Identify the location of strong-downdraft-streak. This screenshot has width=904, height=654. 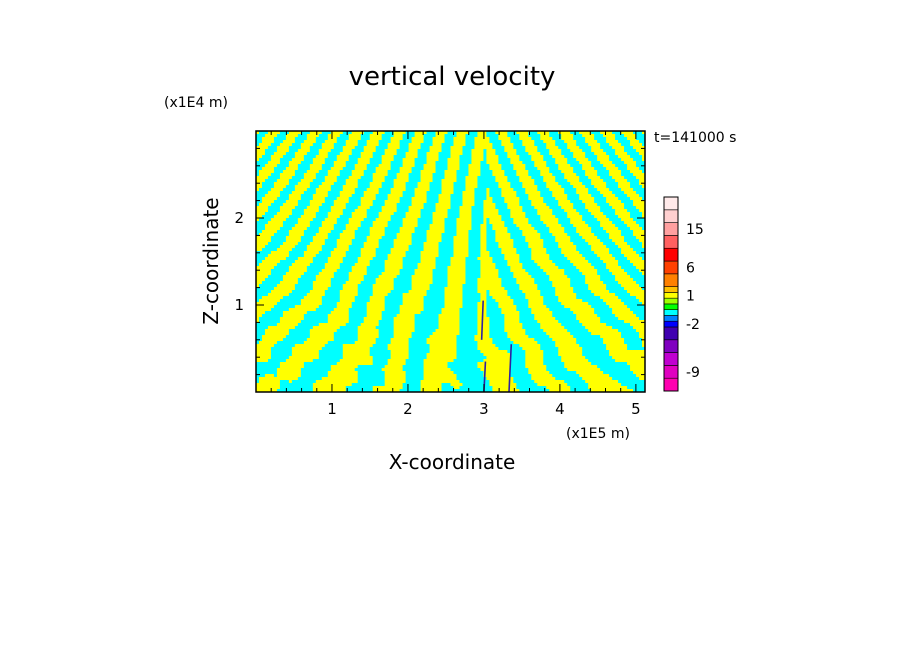
(482, 320).